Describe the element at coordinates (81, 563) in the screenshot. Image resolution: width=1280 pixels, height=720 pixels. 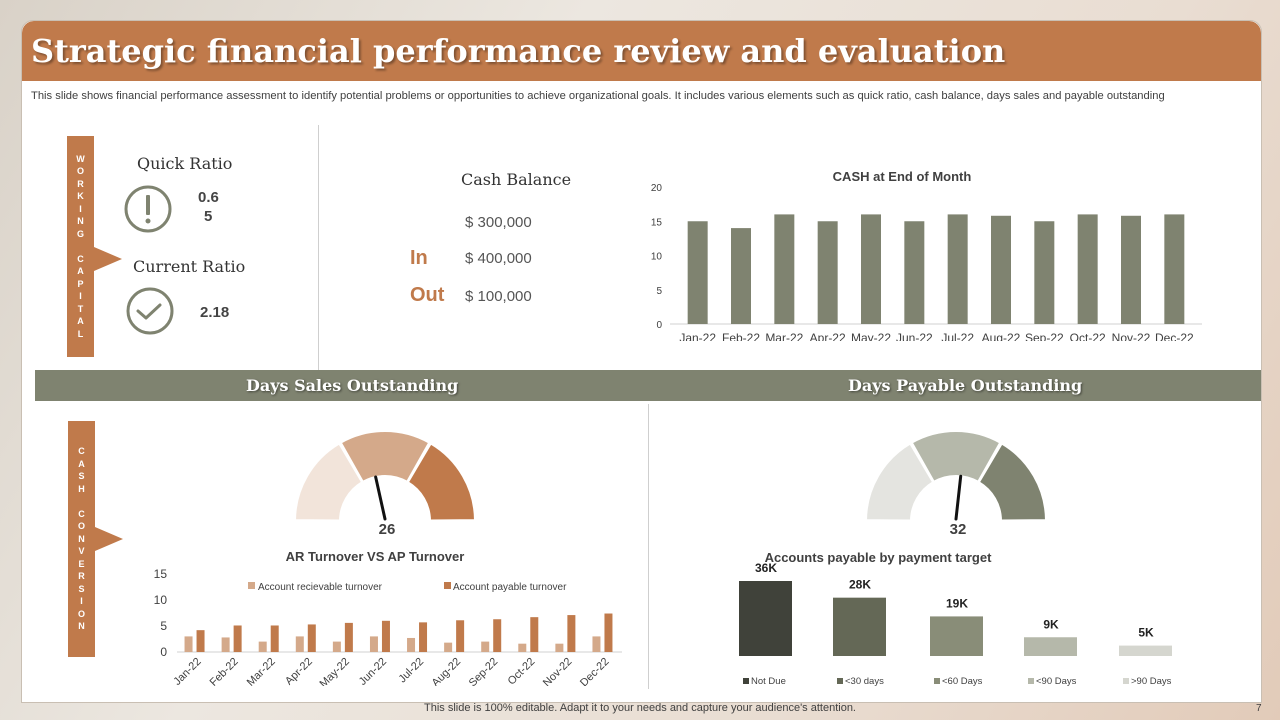
I see `vertical-letter: E` at that location.